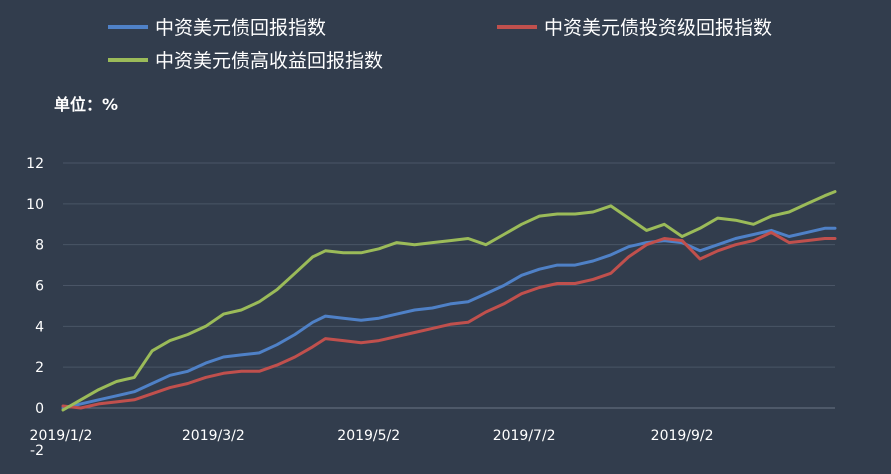 The image size is (891, 474). I want to click on legend-label-series-2: 中资美元债高收益回报指数, so click(269, 61).